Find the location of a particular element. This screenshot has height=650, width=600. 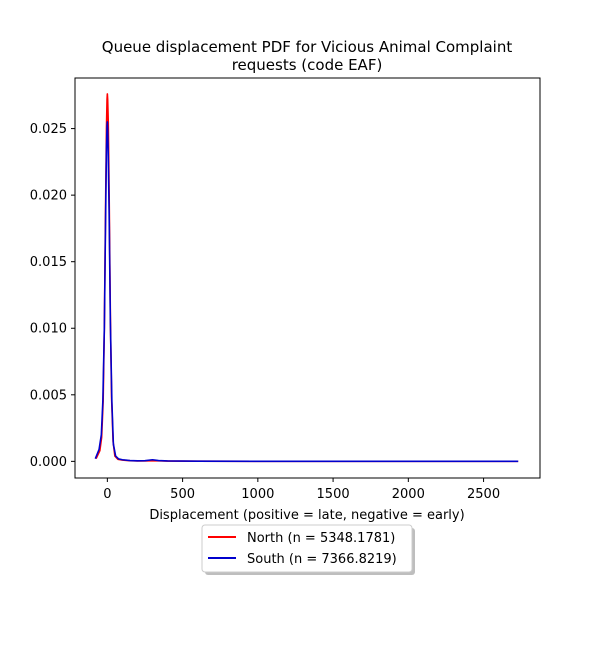

legend-label-north: North (n = 5348.1781) is located at coordinates (321, 538).